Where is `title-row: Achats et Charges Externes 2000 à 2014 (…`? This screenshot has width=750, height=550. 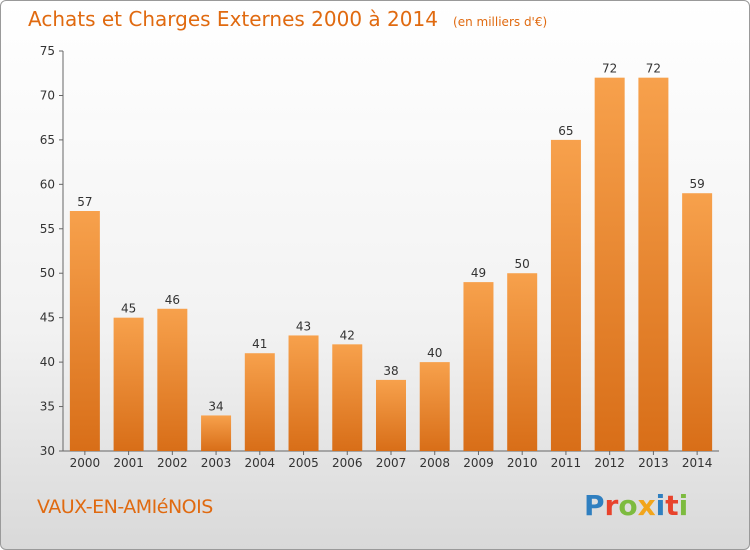
title-row: Achats et Charges Externes 2000 à 2014 (… is located at coordinates (287, 19).